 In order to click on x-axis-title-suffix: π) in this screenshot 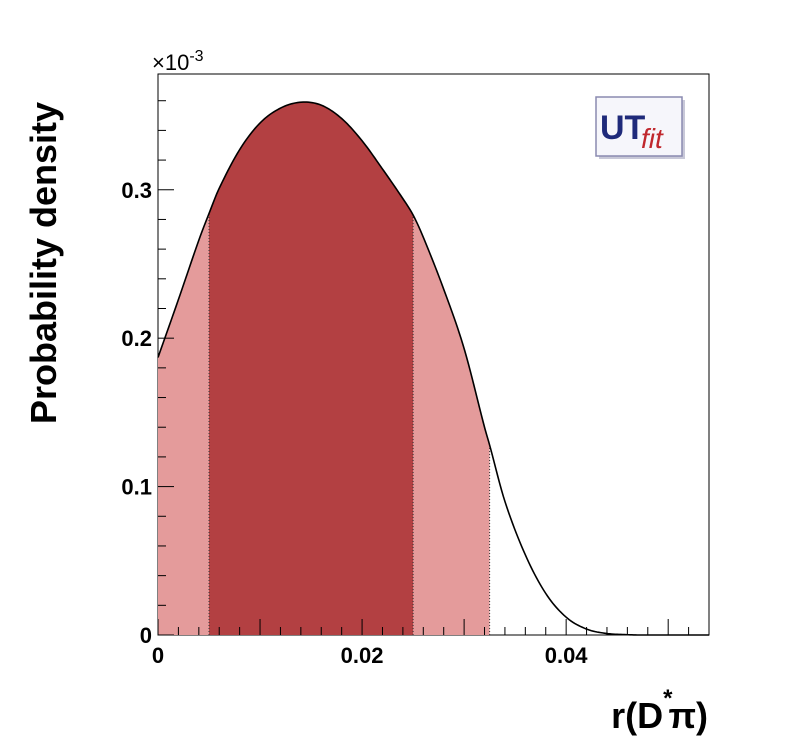, I will do `click(688, 715)`.